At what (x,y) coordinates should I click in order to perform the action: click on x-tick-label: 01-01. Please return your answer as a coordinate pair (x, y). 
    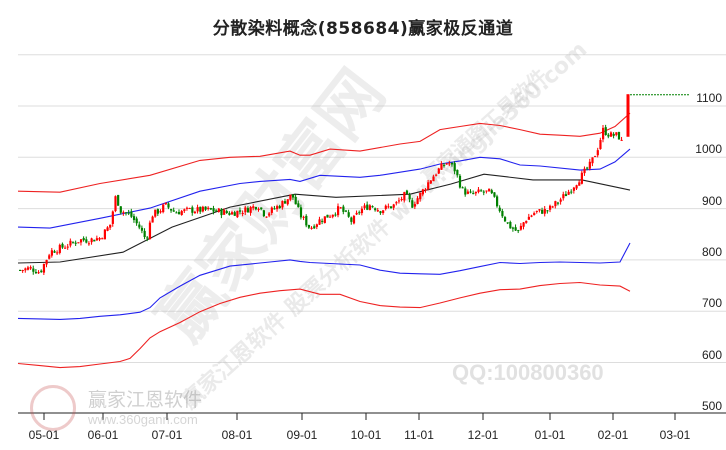
    Looking at the image, I should click on (550, 435).